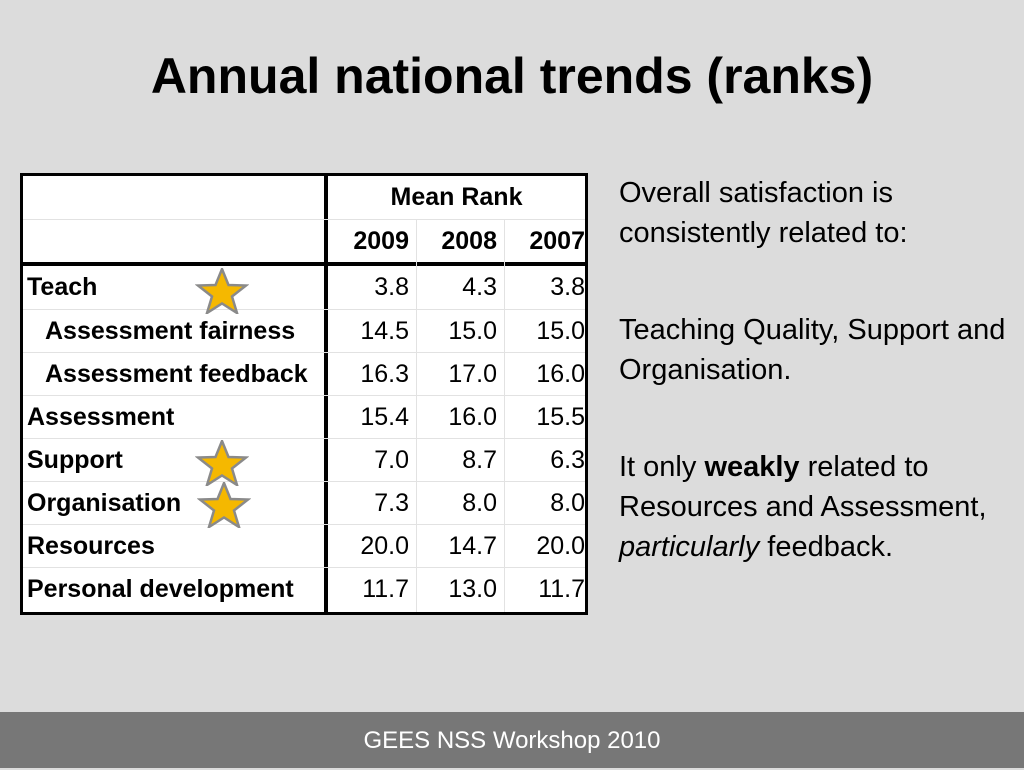 Image resolution: width=1024 pixels, height=770 pixels. What do you see at coordinates (391, 460) in the screenshot?
I see `rank-value: 7.0` at bounding box center [391, 460].